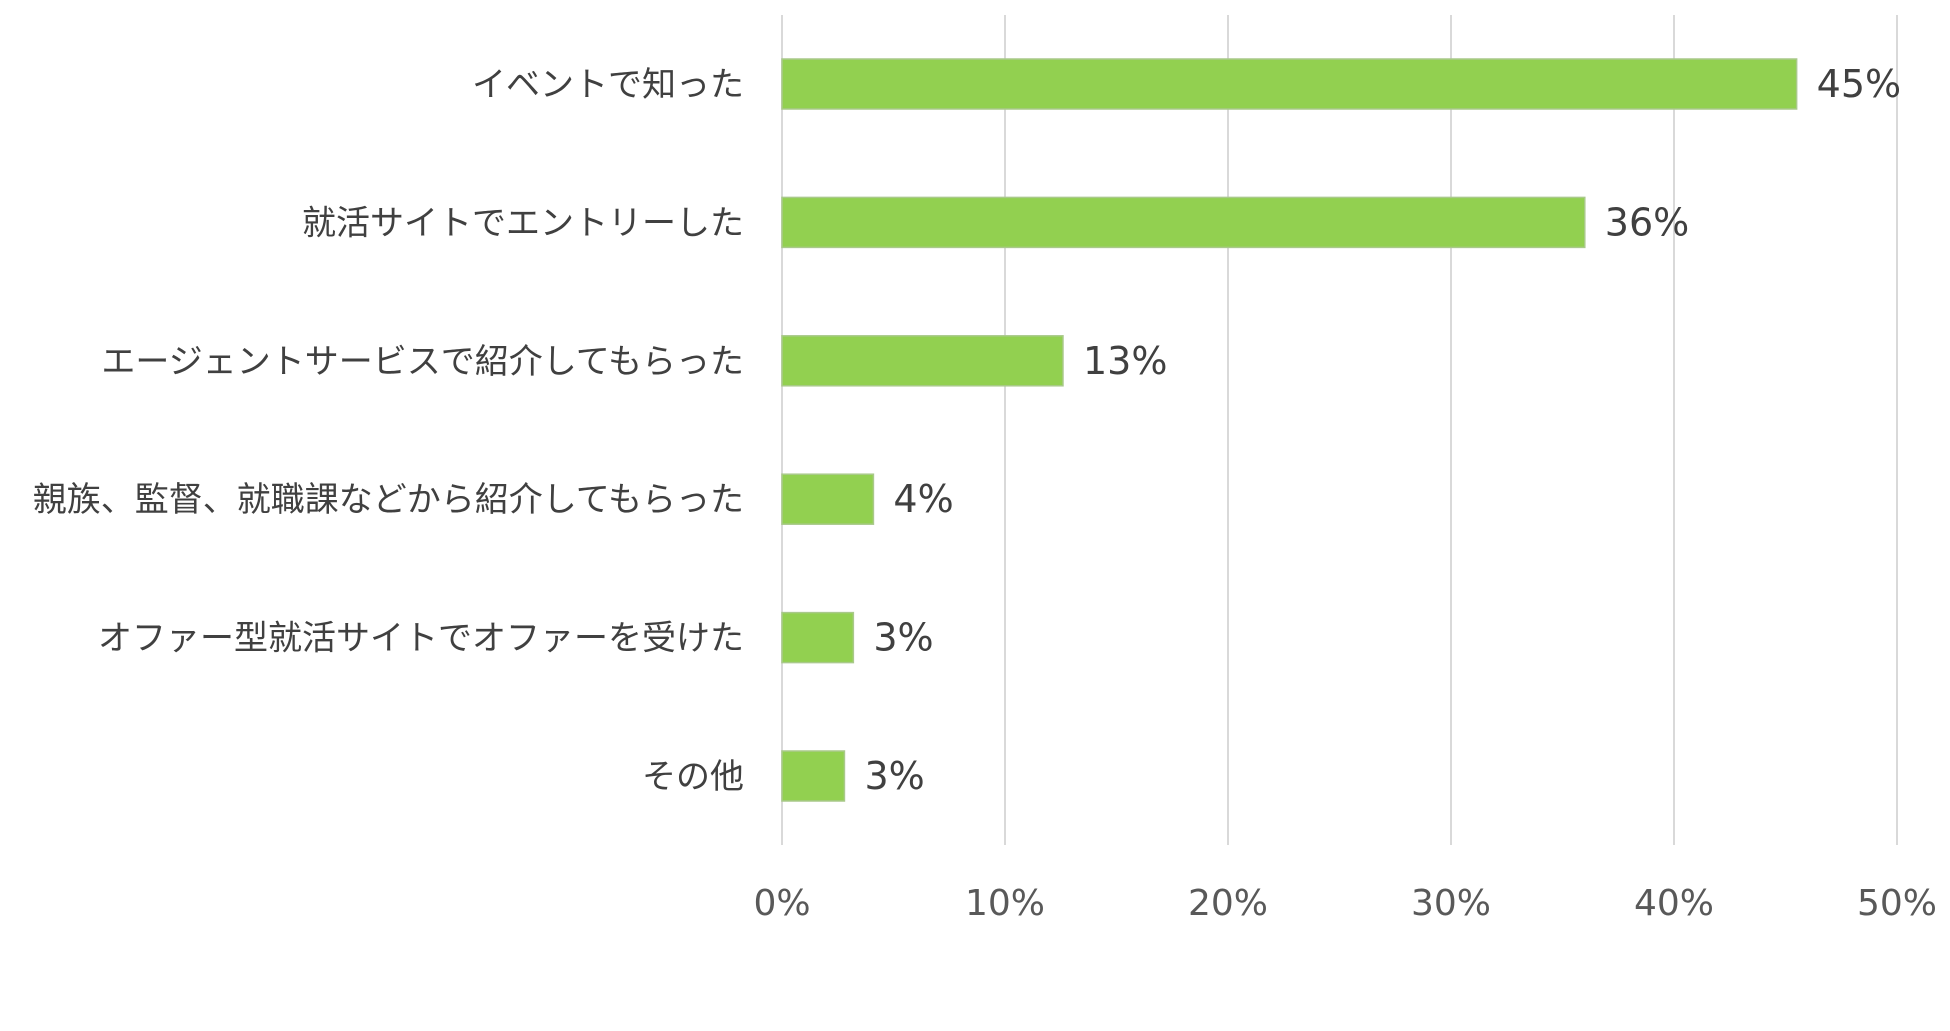  What do you see at coordinates (1451, 903) in the screenshot?
I see `x-tick-label: 30%` at bounding box center [1451, 903].